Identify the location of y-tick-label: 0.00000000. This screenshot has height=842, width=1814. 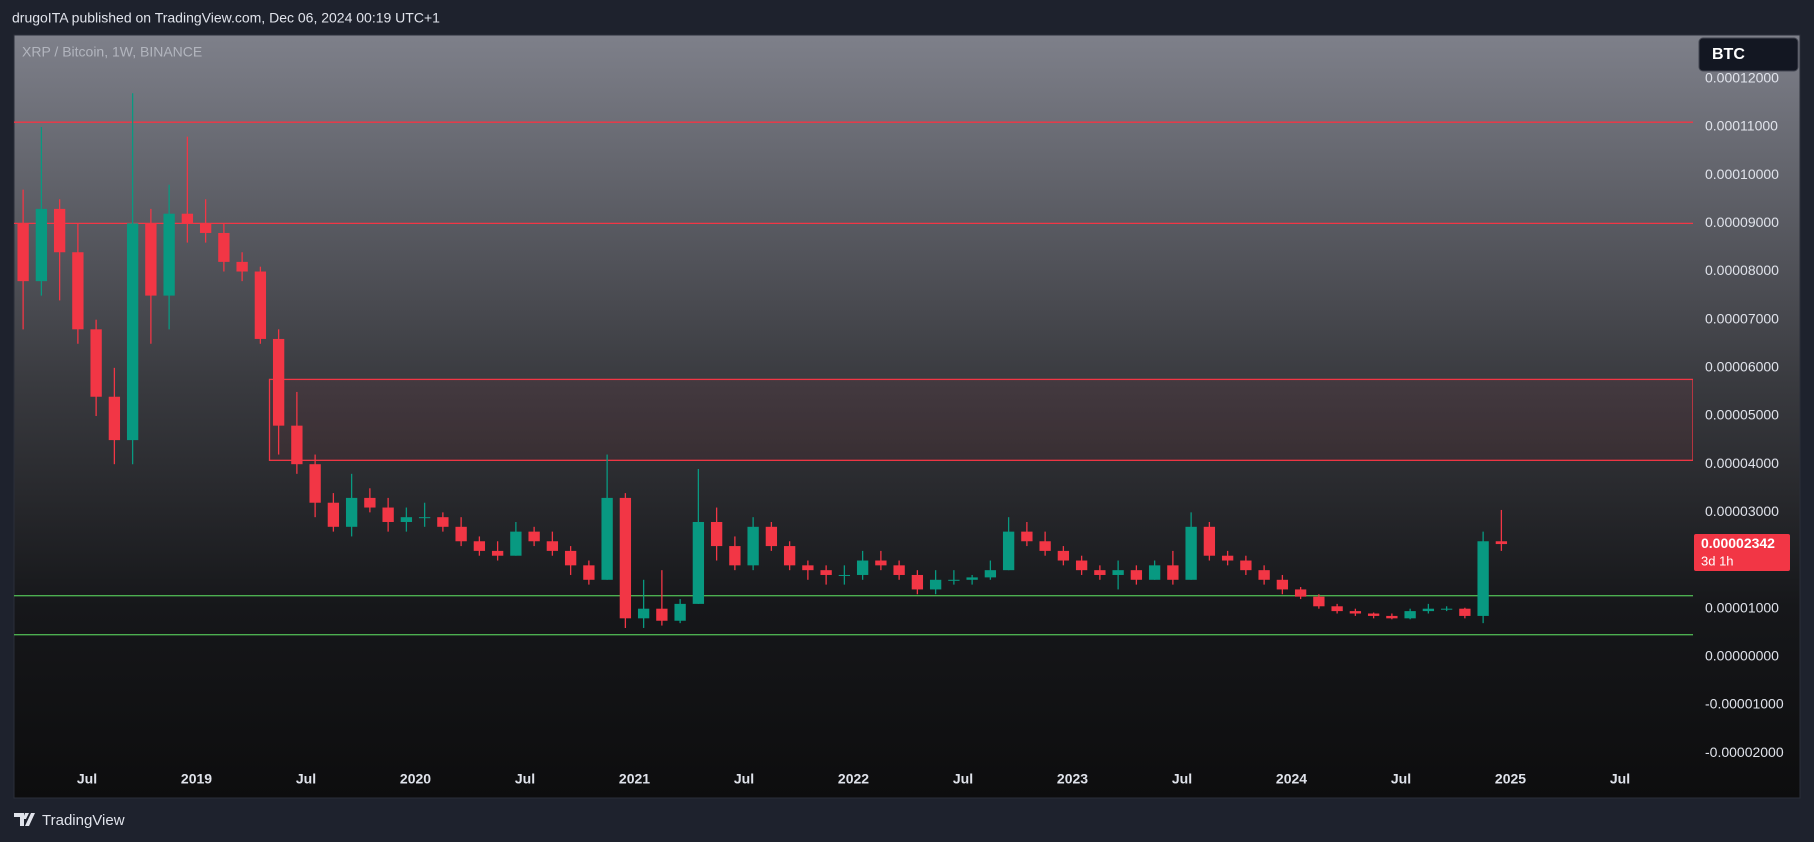
(1742, 656).